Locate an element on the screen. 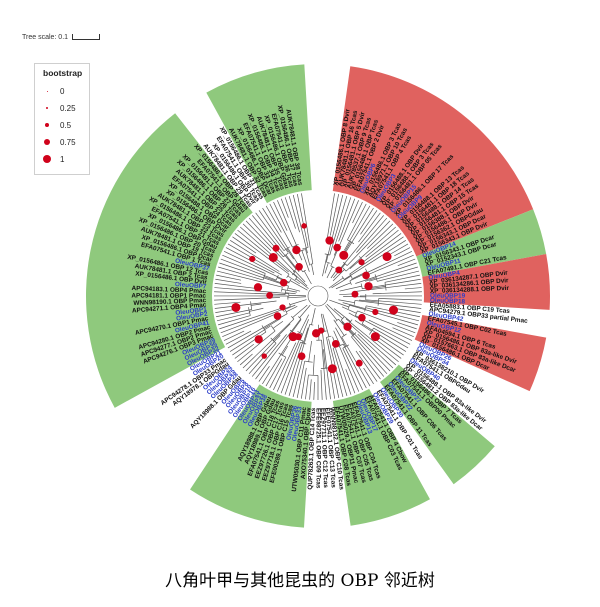  oleu-obp-leaf-label: OleuOBP1 is located at coordinates (191, 311).